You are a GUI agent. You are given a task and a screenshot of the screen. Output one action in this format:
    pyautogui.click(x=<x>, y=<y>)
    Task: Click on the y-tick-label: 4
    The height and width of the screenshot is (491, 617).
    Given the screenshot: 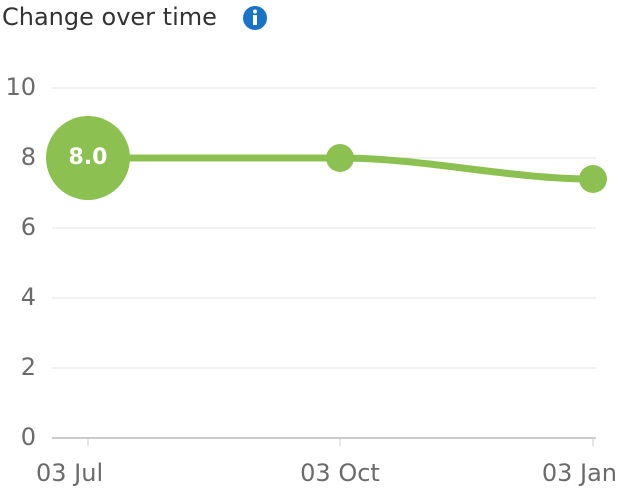 What is the action you would take?
    pyautogui.click(x=28, y=297)
    